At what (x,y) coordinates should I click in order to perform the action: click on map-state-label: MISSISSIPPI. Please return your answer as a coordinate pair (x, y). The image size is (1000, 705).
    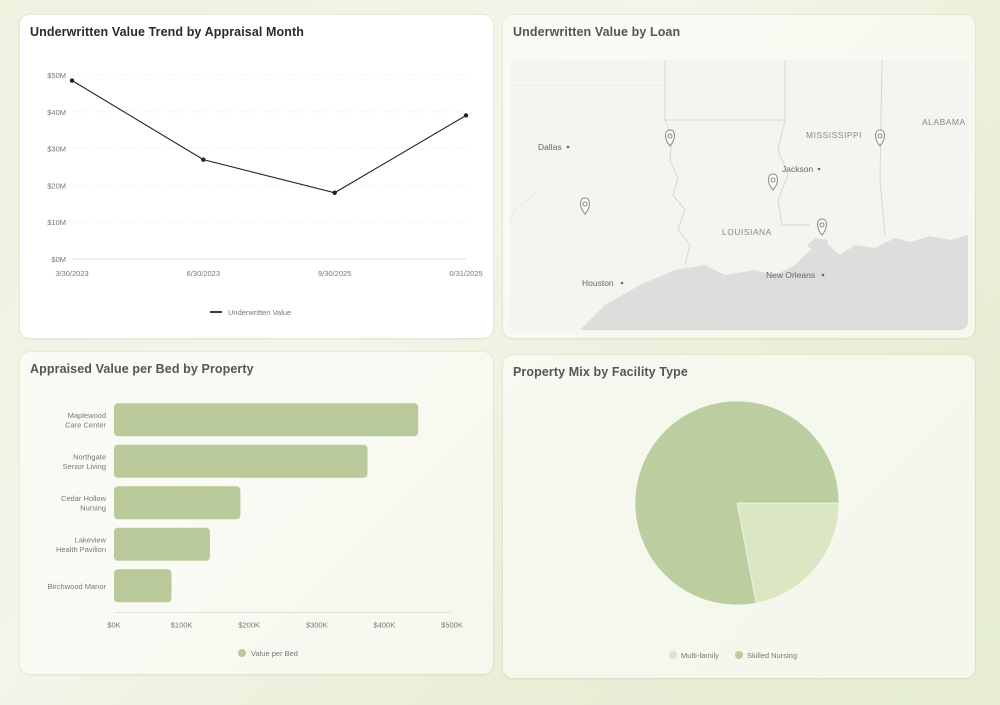
    Looking at the image, I should click on (834, 135).